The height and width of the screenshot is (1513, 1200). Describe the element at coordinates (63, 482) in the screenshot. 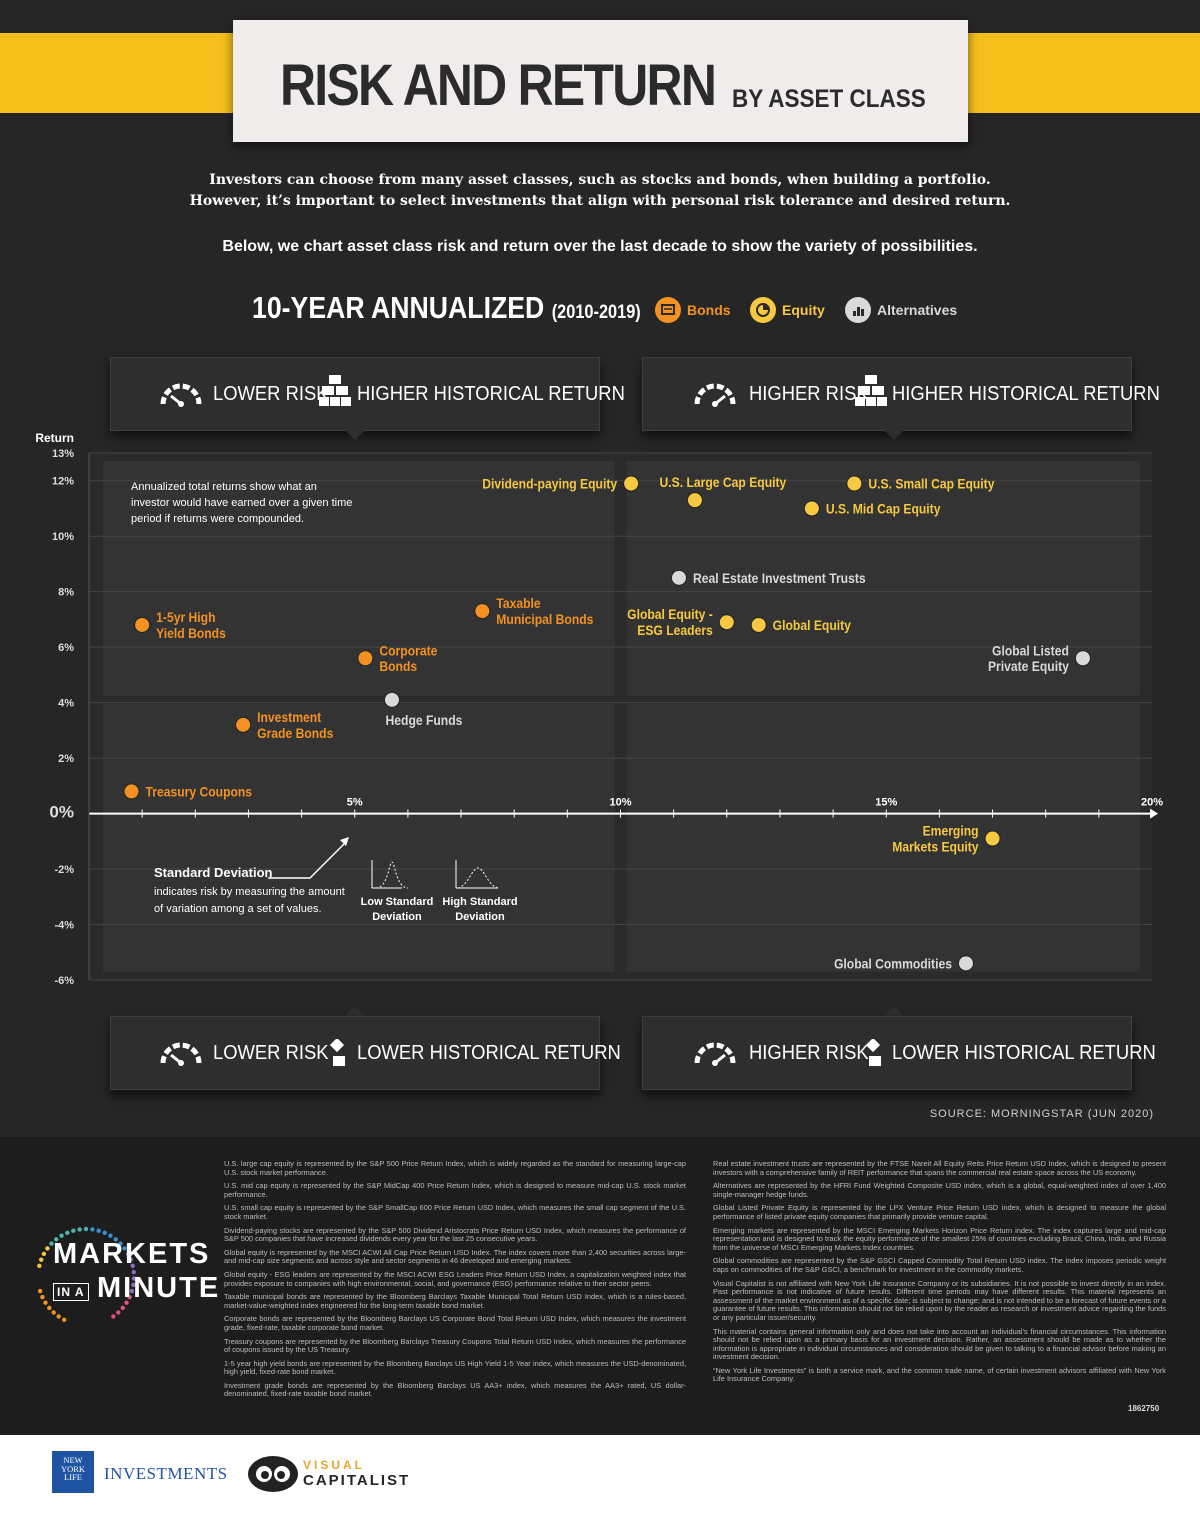

I see `y-tick-label: 12%` at that location.